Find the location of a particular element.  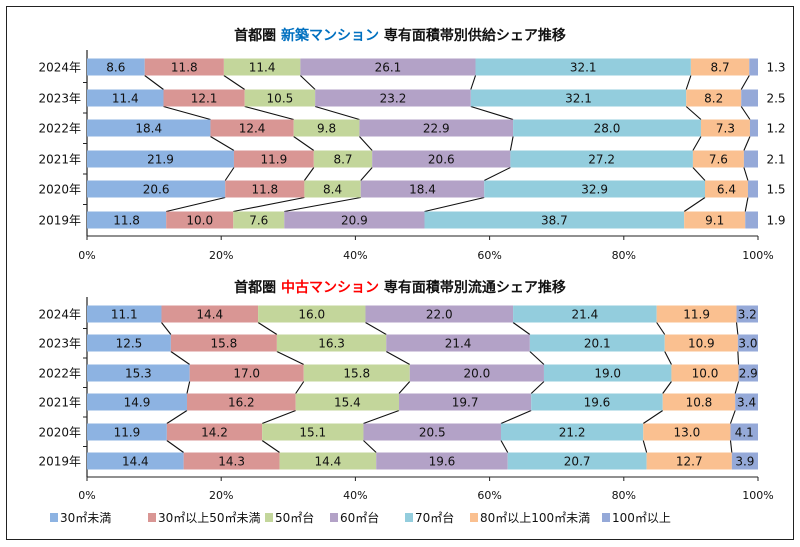

data-label: 15.1 is located at coordinates (312, 433).